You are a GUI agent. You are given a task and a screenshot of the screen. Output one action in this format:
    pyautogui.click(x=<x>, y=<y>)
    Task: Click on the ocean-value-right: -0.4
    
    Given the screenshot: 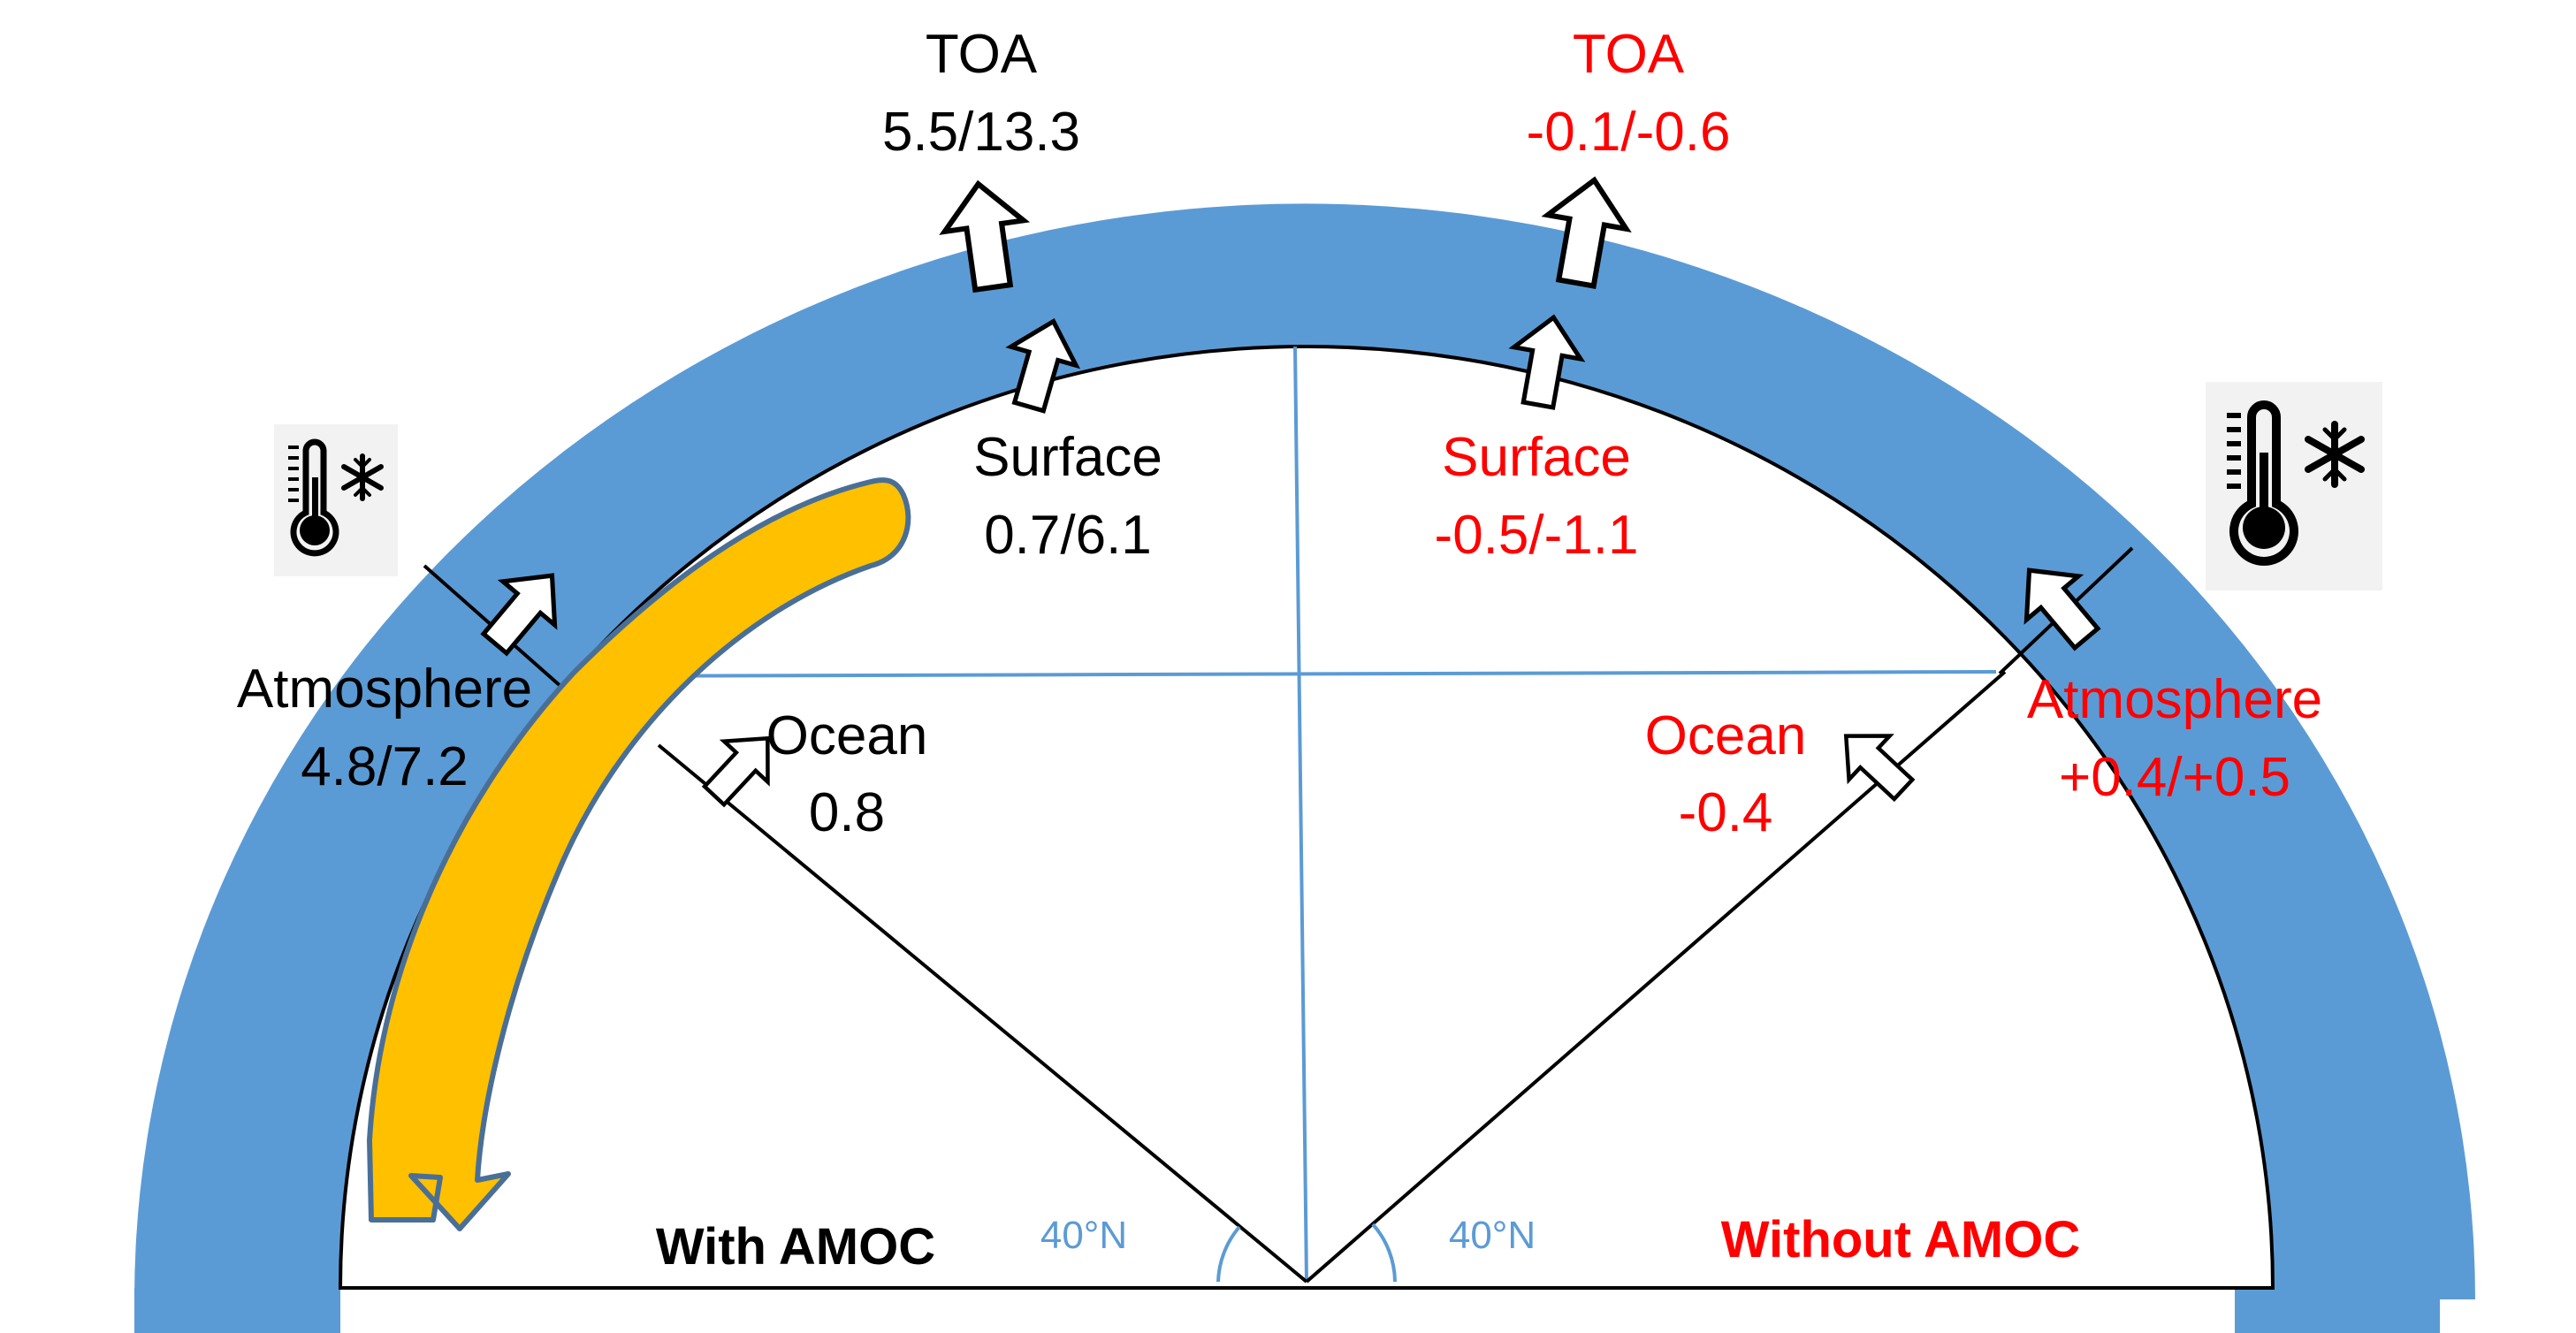 What is the action you would take?
    pyautogui.click(x=1726, y=813)
    